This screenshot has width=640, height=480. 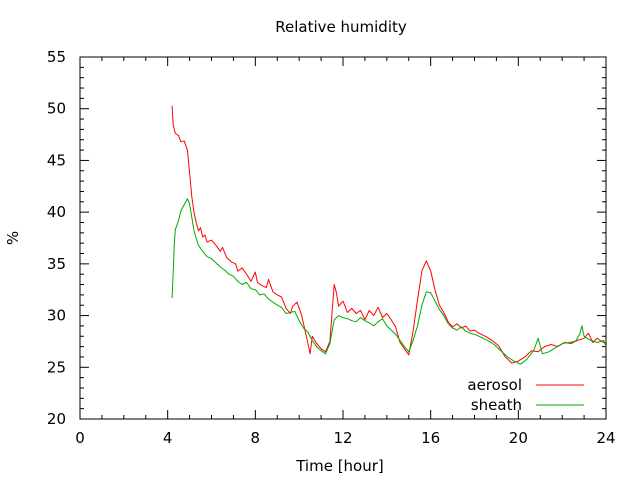 What do you see at coordinates (496, 405) in the screenshot?
I see `legend-label-sheath: sheath` at bounding box center [496, 405].